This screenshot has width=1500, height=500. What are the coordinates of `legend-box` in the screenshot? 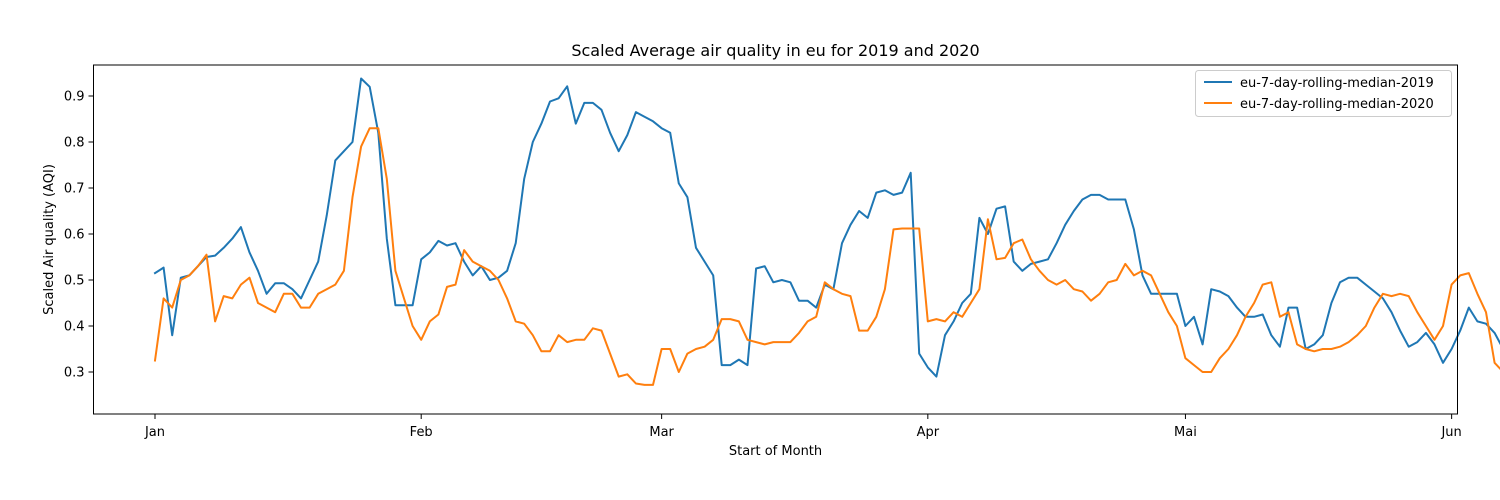 It's located at (1323, 93).